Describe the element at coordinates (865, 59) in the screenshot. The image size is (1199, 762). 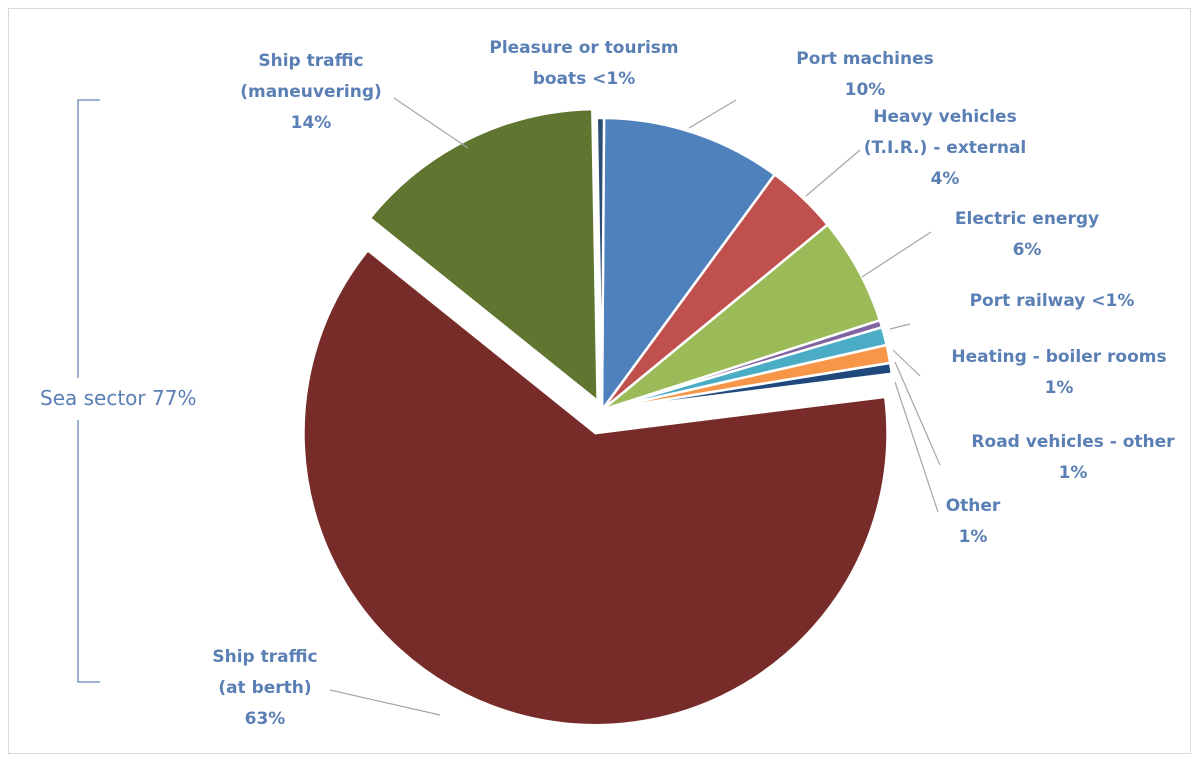
I see `slice-label-line: Port machines` at that location.